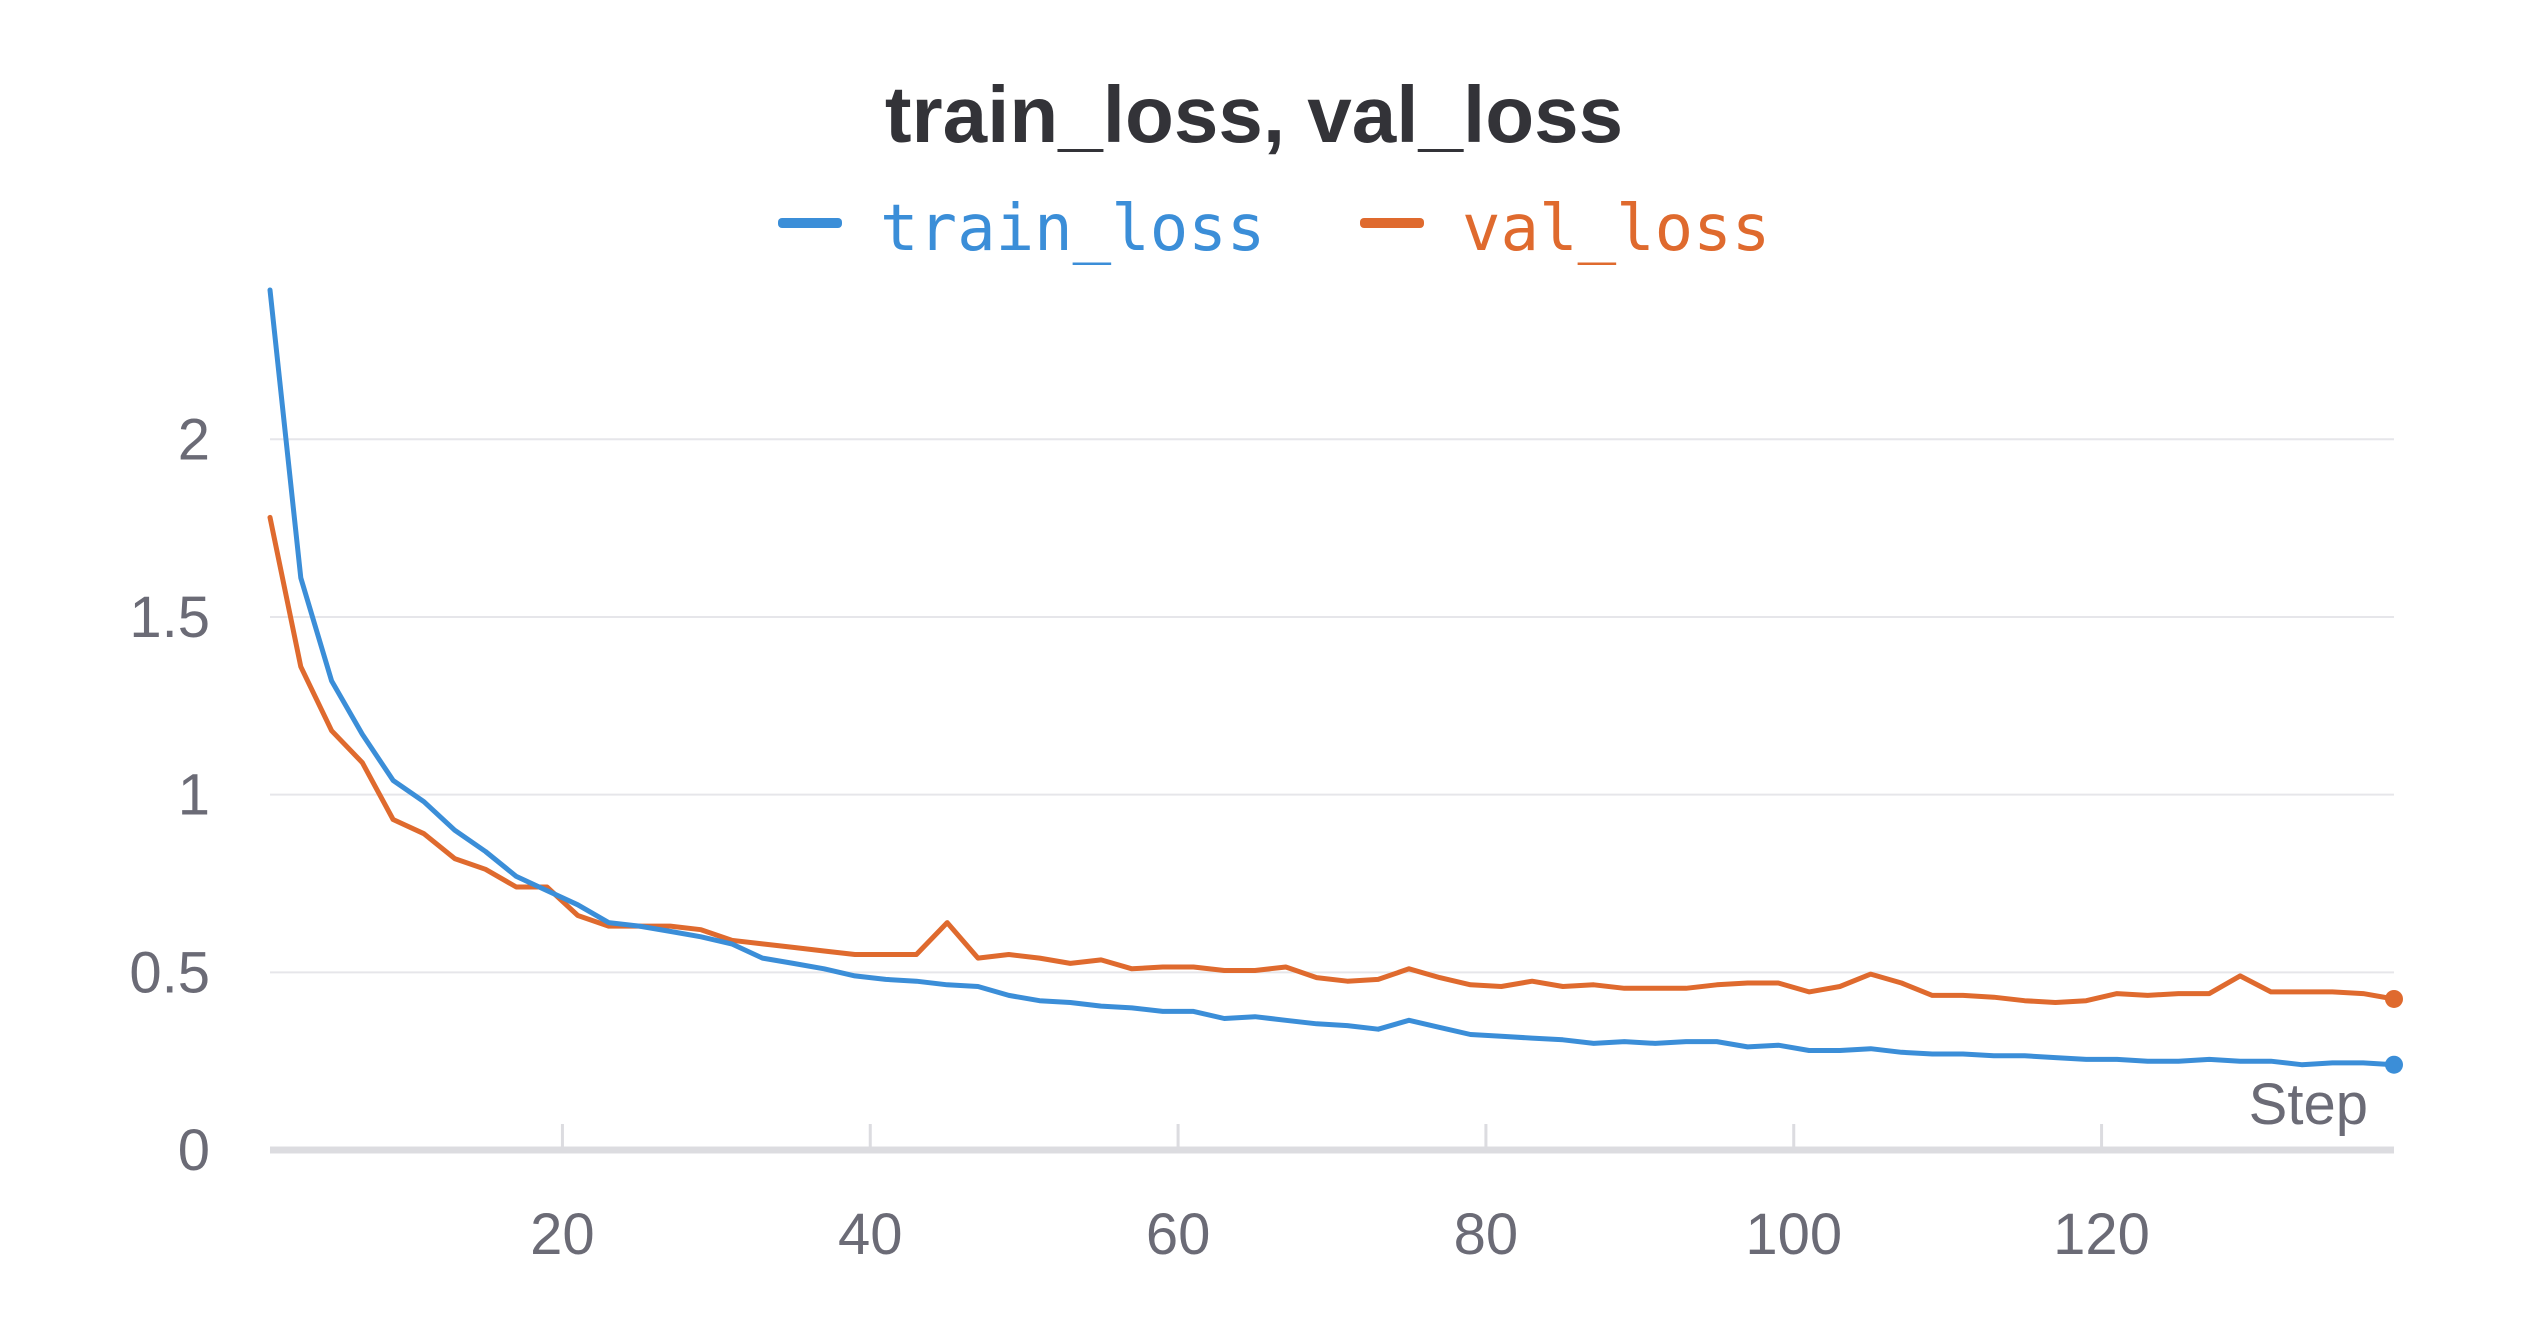  What do you see at coordinates (2394, 1064) in the screenshot?
I see `series-end-point-train_loss` at bounding box center [2394, 1064].